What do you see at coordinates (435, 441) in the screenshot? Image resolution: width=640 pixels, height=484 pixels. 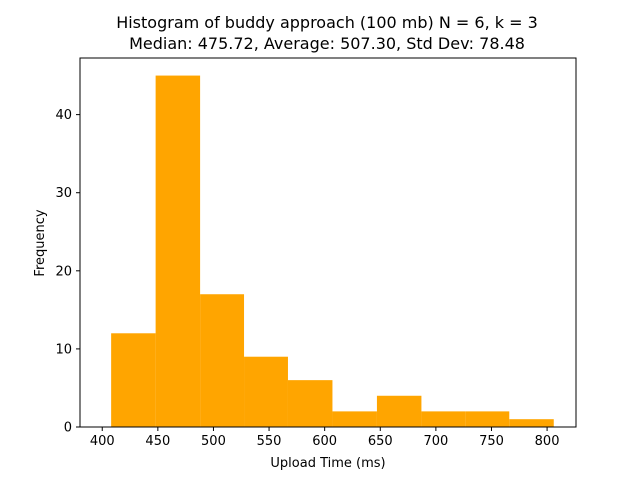 I see `x-tick-label-700: 700` at bounding box center [435, 441].